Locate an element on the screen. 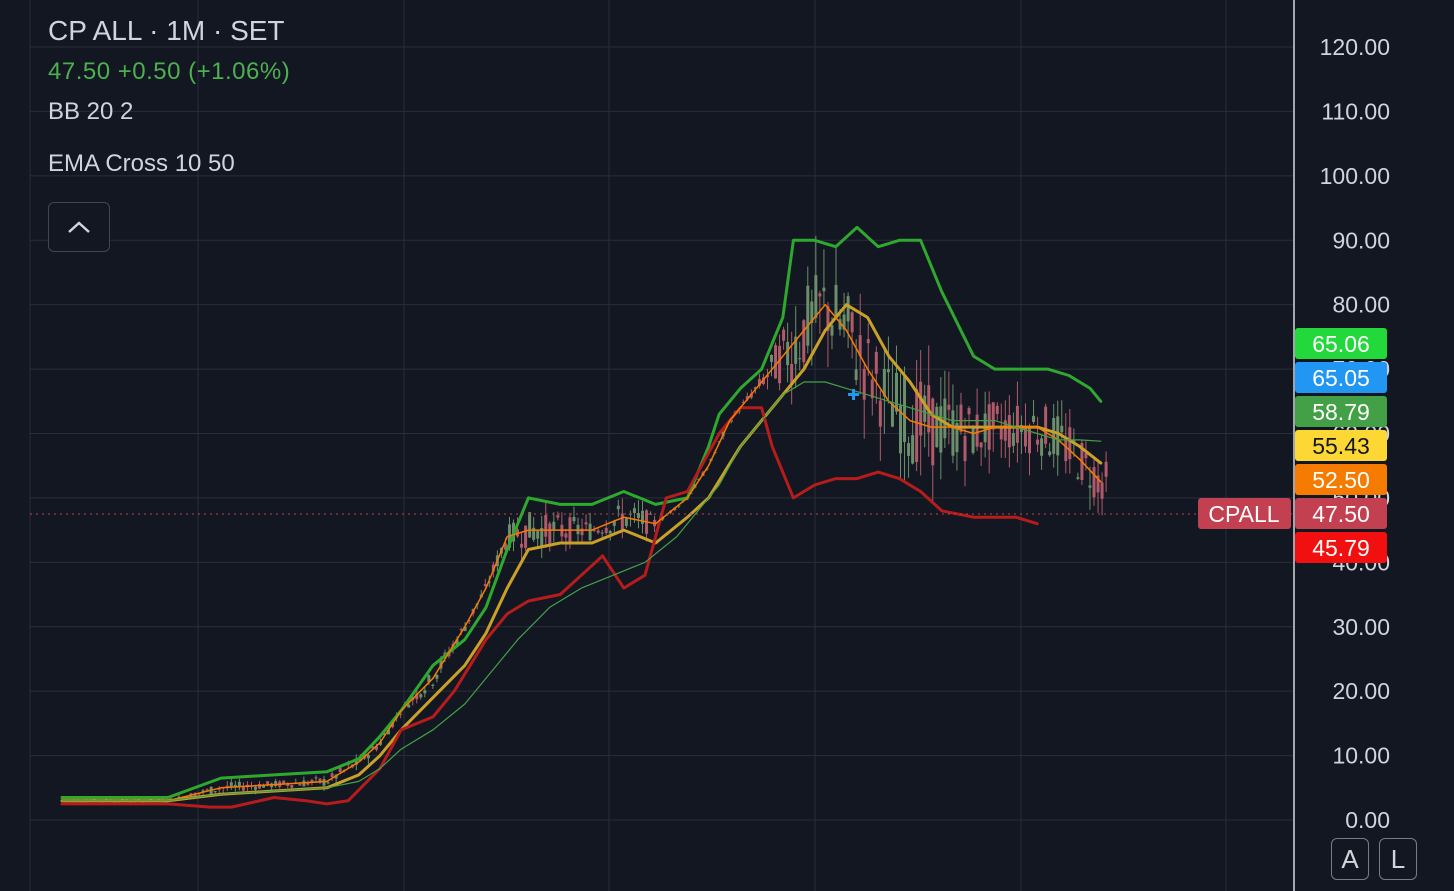  y-tick-label: 20.00 is located at coordinates (1361, 691).